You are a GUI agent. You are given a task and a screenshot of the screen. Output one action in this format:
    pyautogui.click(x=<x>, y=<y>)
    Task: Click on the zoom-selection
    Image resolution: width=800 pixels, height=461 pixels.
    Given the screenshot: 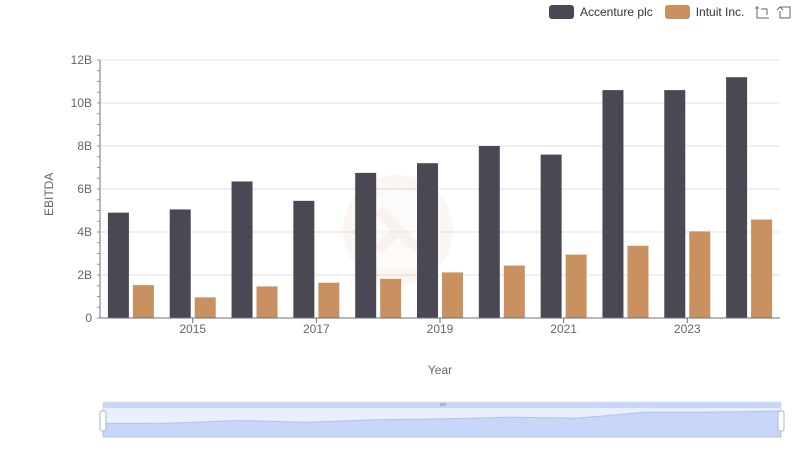 What is the action you would take?
    pyautogui.click(x=442, y=420)
    